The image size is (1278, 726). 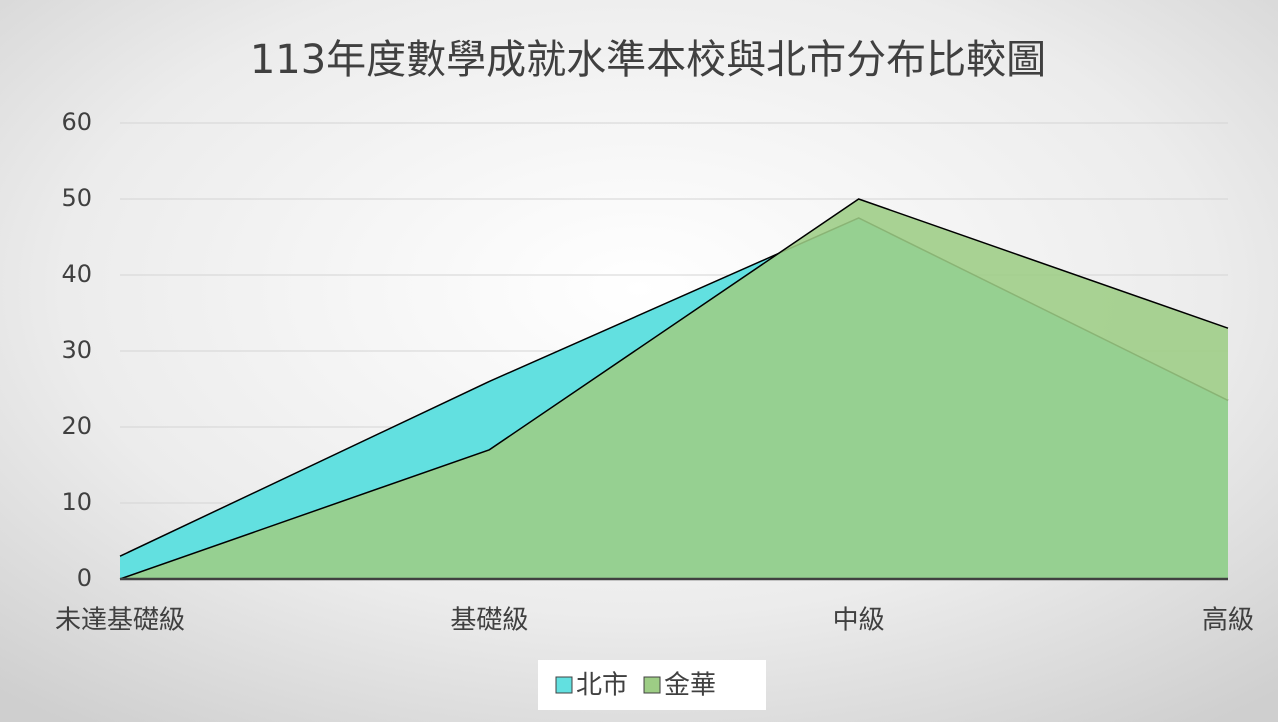 I want to click on legend-label: 金華, so click(x=690, y=686).